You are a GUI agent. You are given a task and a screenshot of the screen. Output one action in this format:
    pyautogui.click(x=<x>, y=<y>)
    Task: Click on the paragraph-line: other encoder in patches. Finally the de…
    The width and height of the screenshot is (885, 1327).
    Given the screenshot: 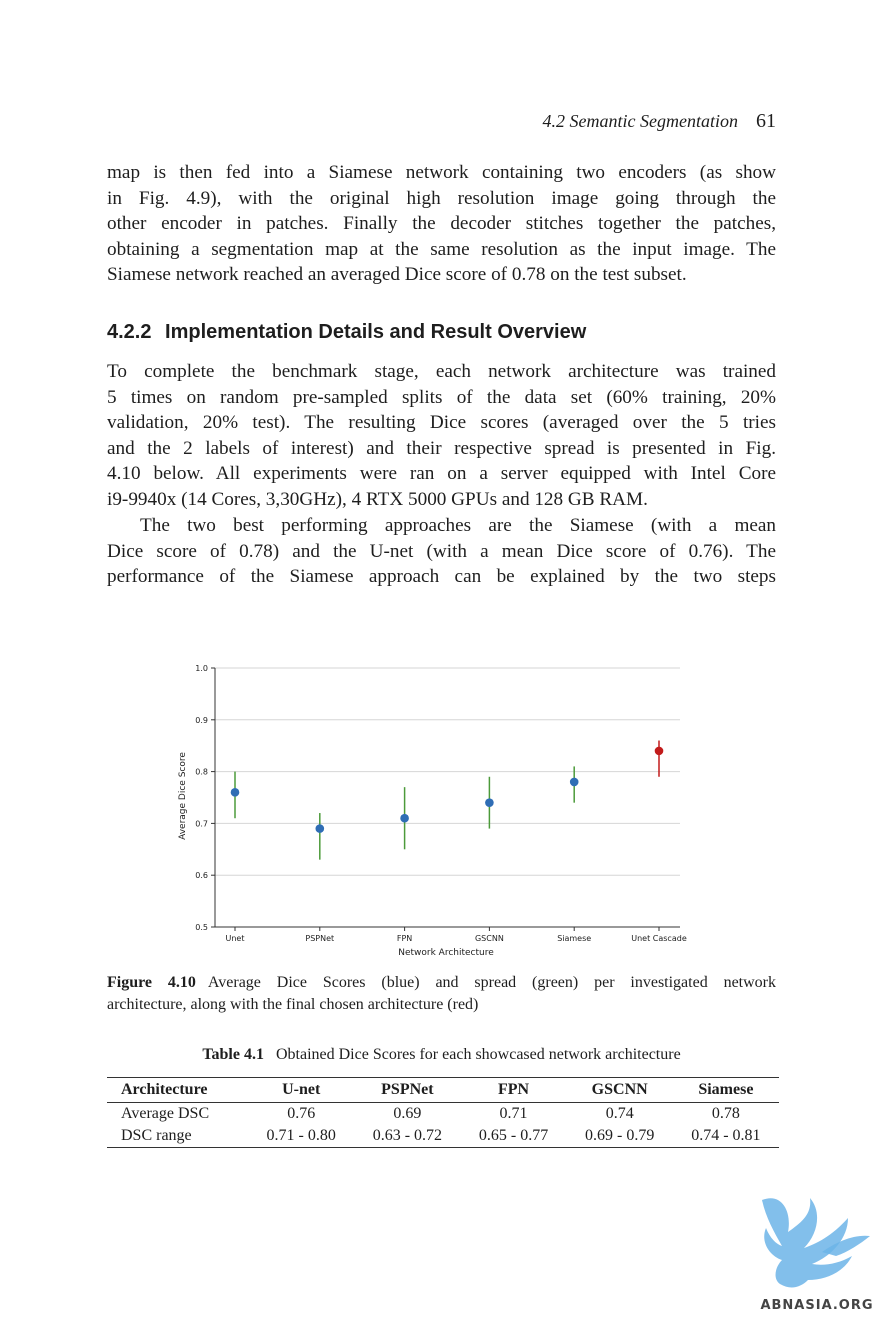 What is the action you would take?
    pyautogui.click(x=441, y=224)
    